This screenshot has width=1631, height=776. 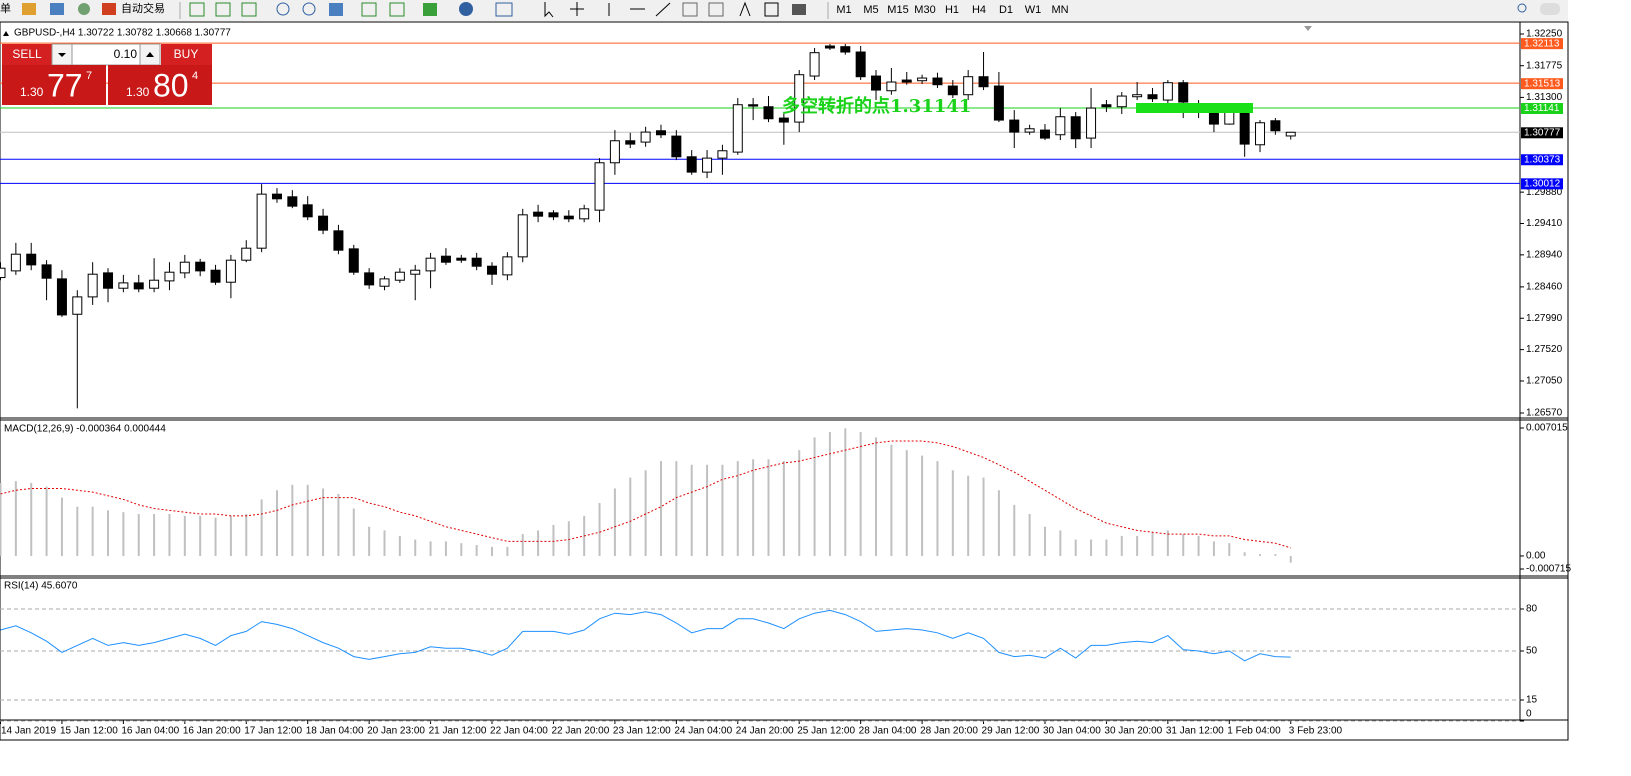 I want to click on buy-button, so click(x=186, y=54).